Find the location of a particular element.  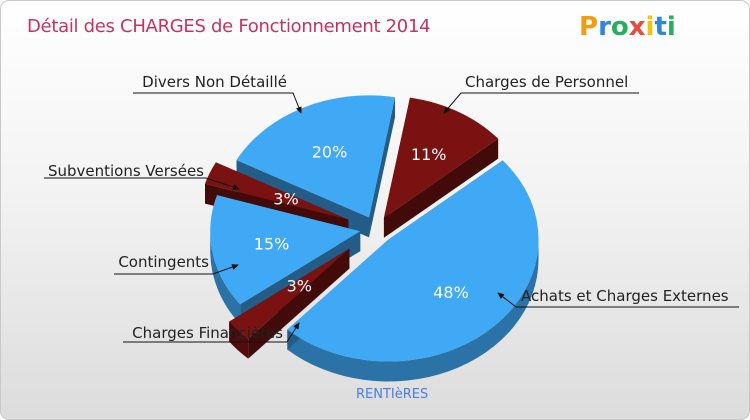

proxiti-logo: Proxiti is located at coordinates (627, 27).